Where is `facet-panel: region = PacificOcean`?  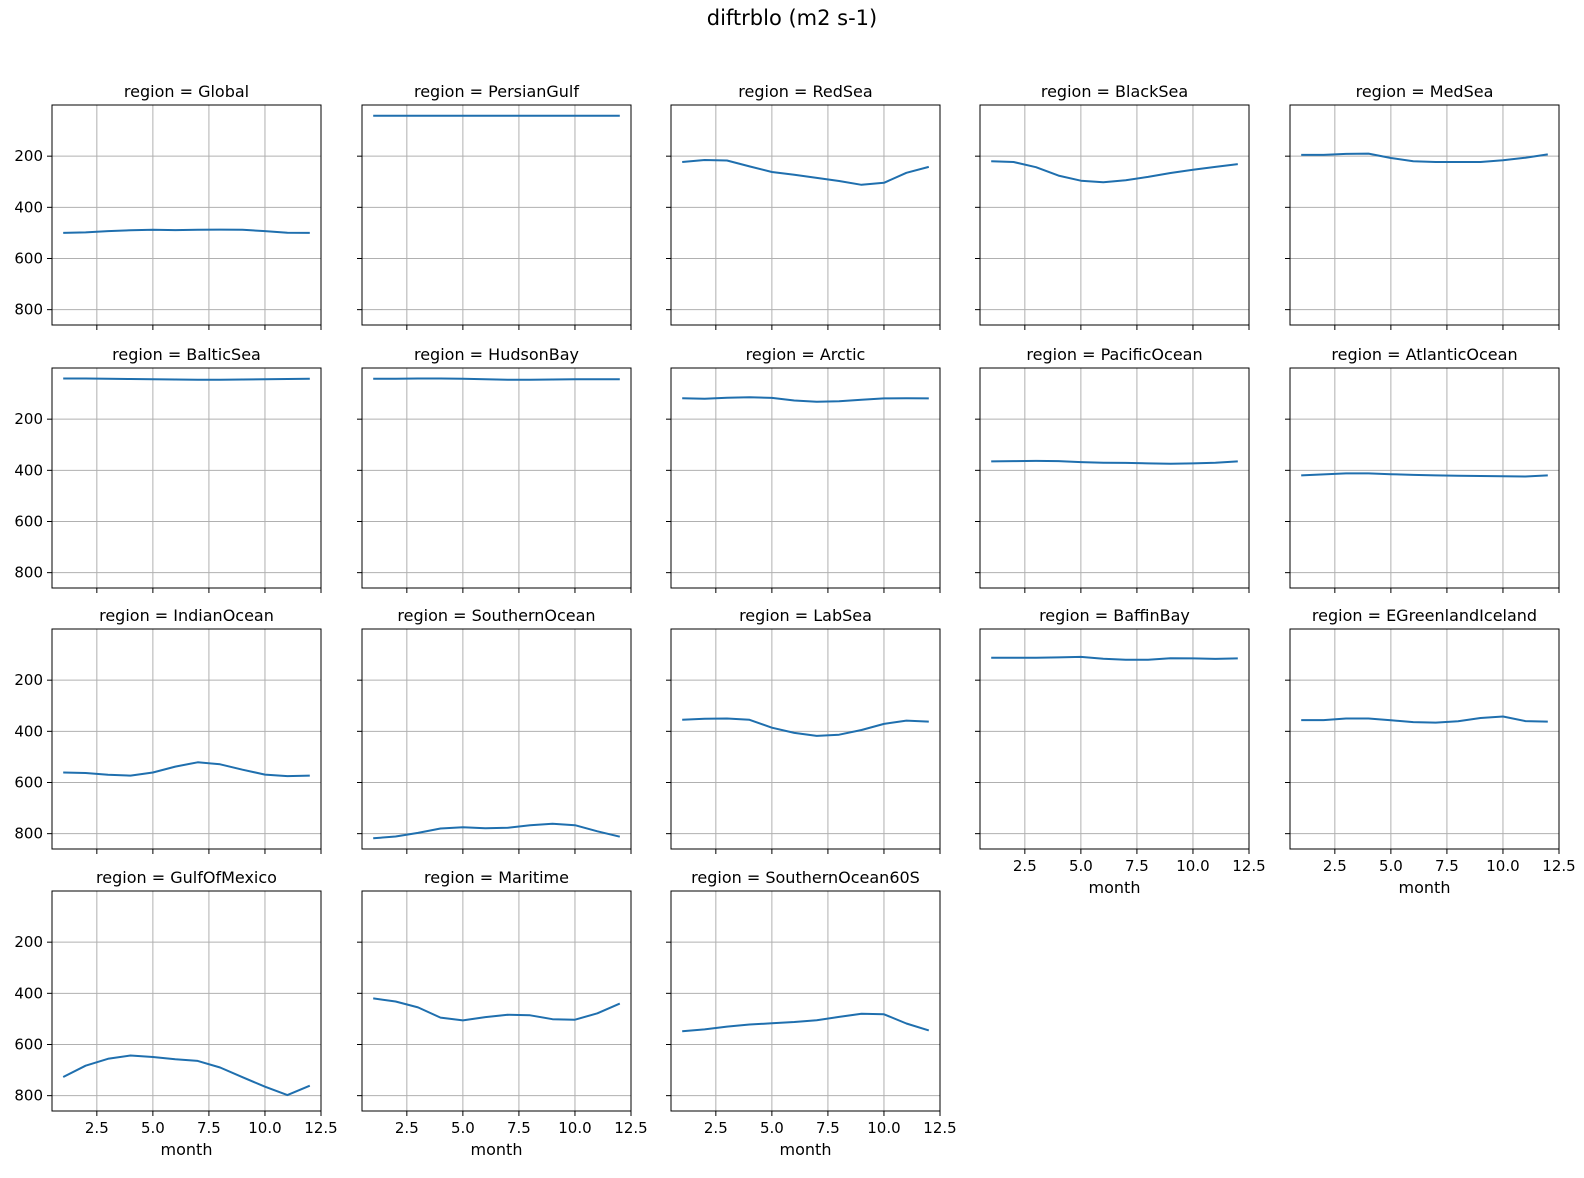 facet-panel: region = PacificOcean is located at coordinates (1112, 469).